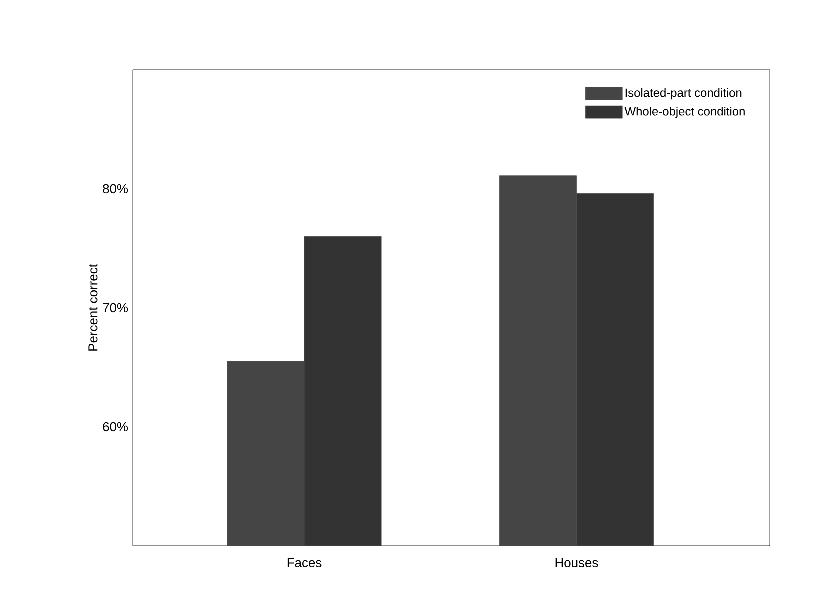  What do you see at coordinates (115, 308) in the screenshot?
I see `y-tick-label: 70%` at bounding box center [115, 308].